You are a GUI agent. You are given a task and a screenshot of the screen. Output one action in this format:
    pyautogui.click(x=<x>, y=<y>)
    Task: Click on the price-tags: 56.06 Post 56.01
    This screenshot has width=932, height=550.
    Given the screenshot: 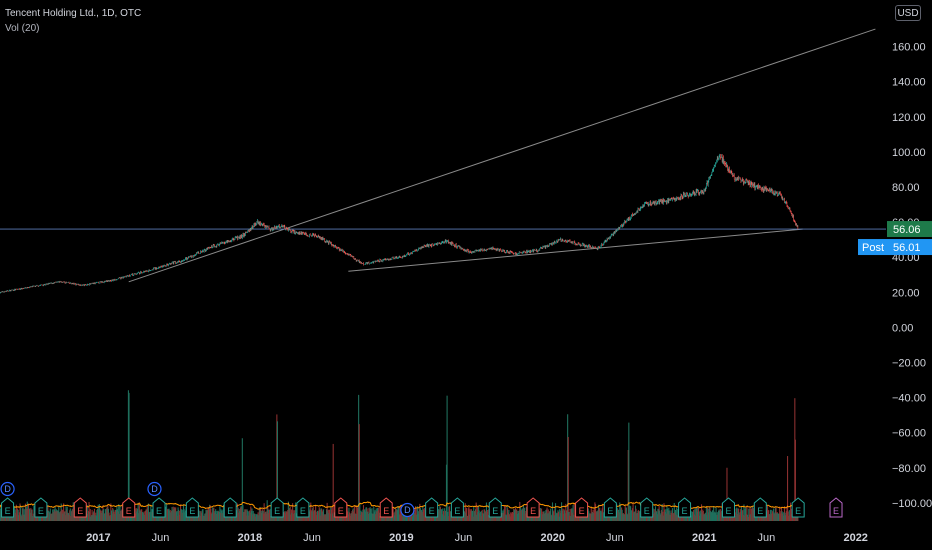 What is the action you would take?
    pyautogui.click(x=895, y=238)
    